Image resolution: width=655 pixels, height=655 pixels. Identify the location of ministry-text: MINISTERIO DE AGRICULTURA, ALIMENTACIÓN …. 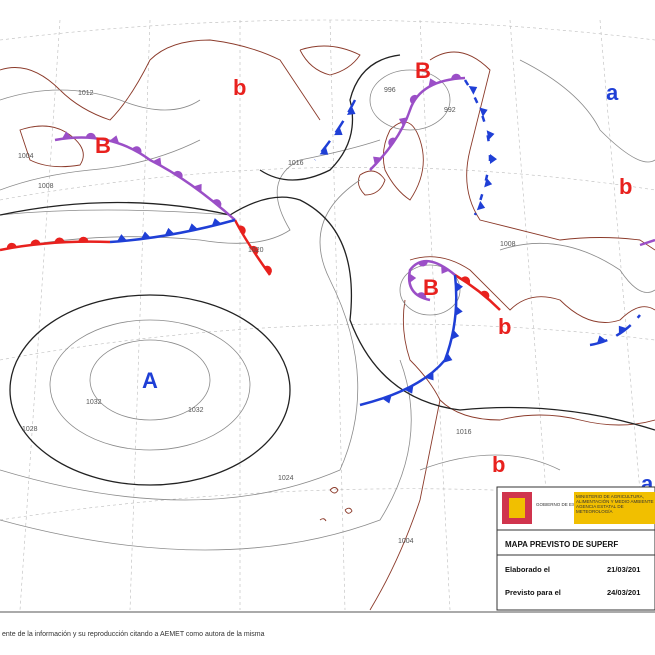
(615, 504).